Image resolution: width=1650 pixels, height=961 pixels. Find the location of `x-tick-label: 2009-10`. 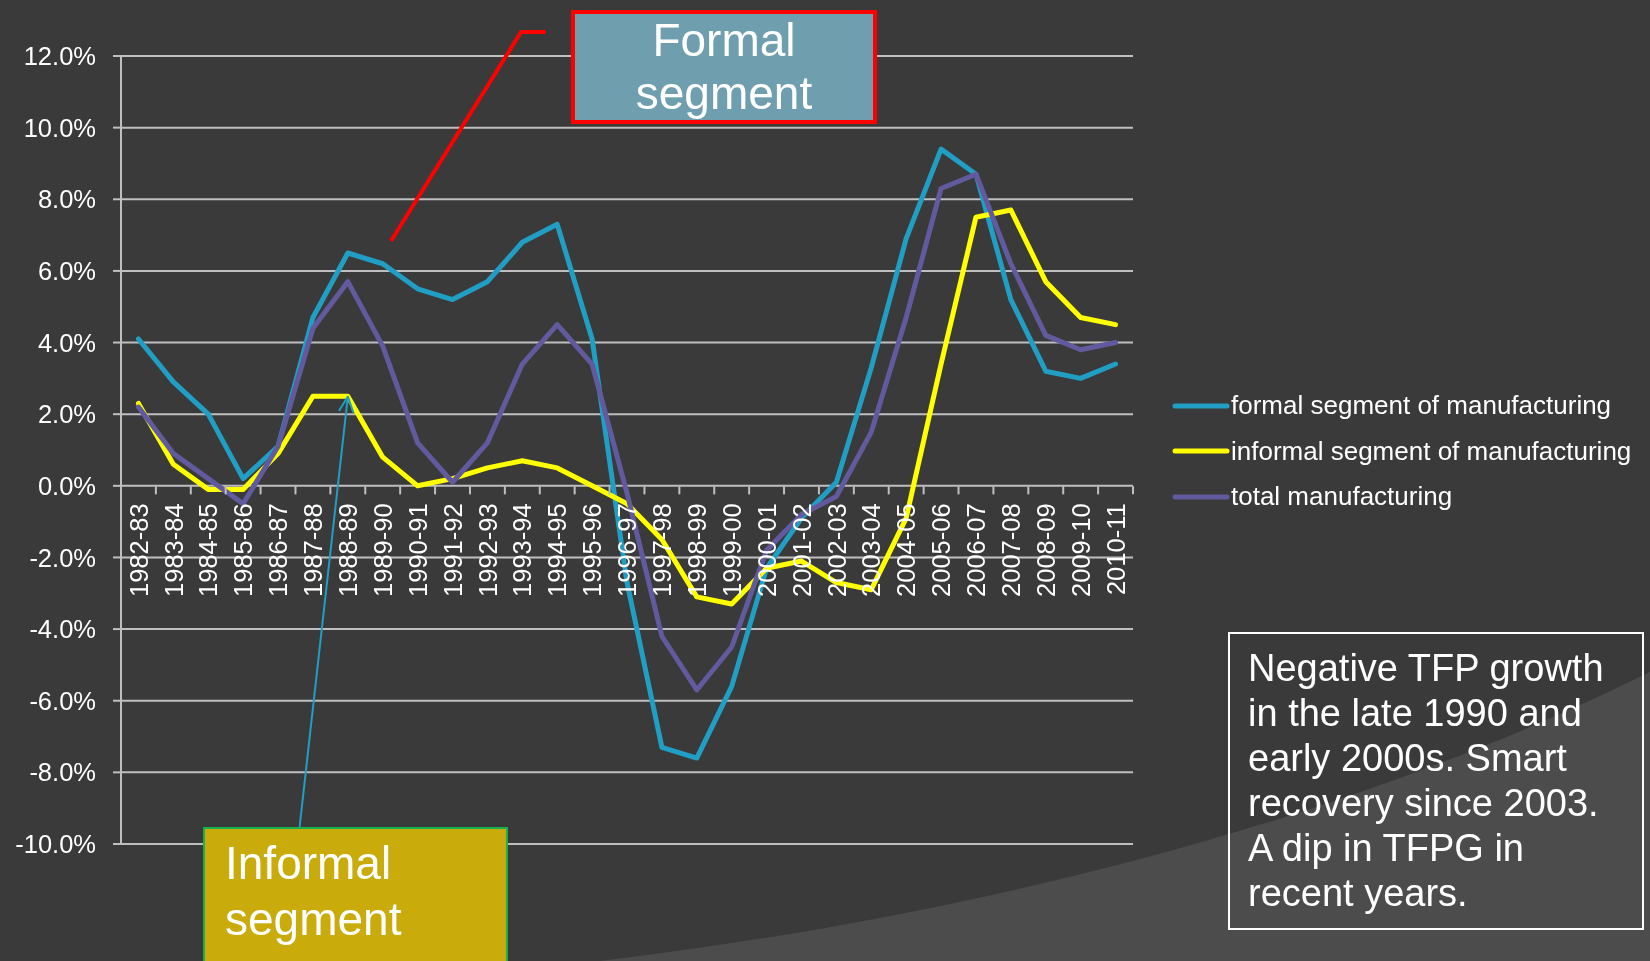

x-tick-label: 2009-10 is located at coordinates (1080, 550).